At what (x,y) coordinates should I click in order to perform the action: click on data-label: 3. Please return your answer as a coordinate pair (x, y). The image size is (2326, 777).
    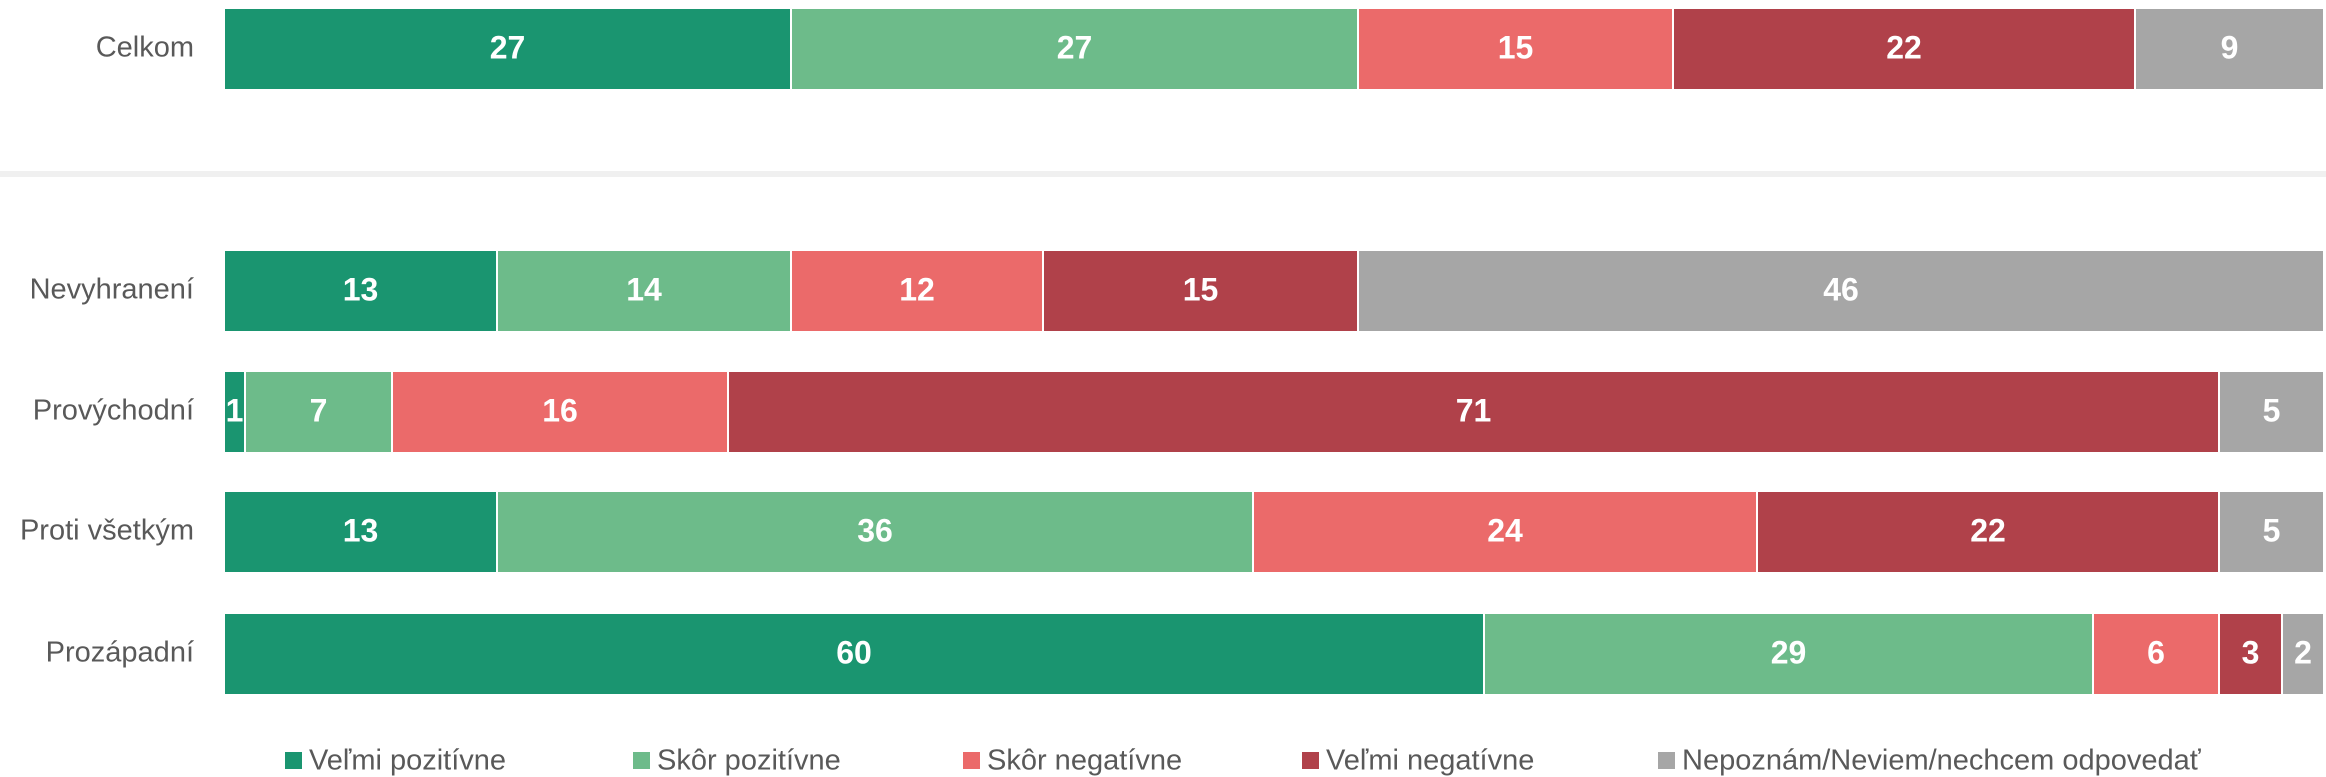
    Looking at the image, I should click on (2251, 652).